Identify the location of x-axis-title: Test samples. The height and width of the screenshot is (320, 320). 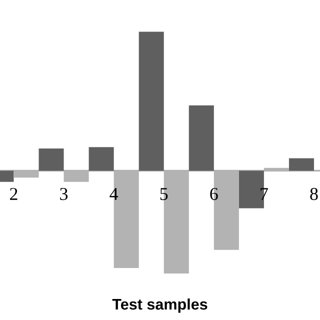
(160, 305).